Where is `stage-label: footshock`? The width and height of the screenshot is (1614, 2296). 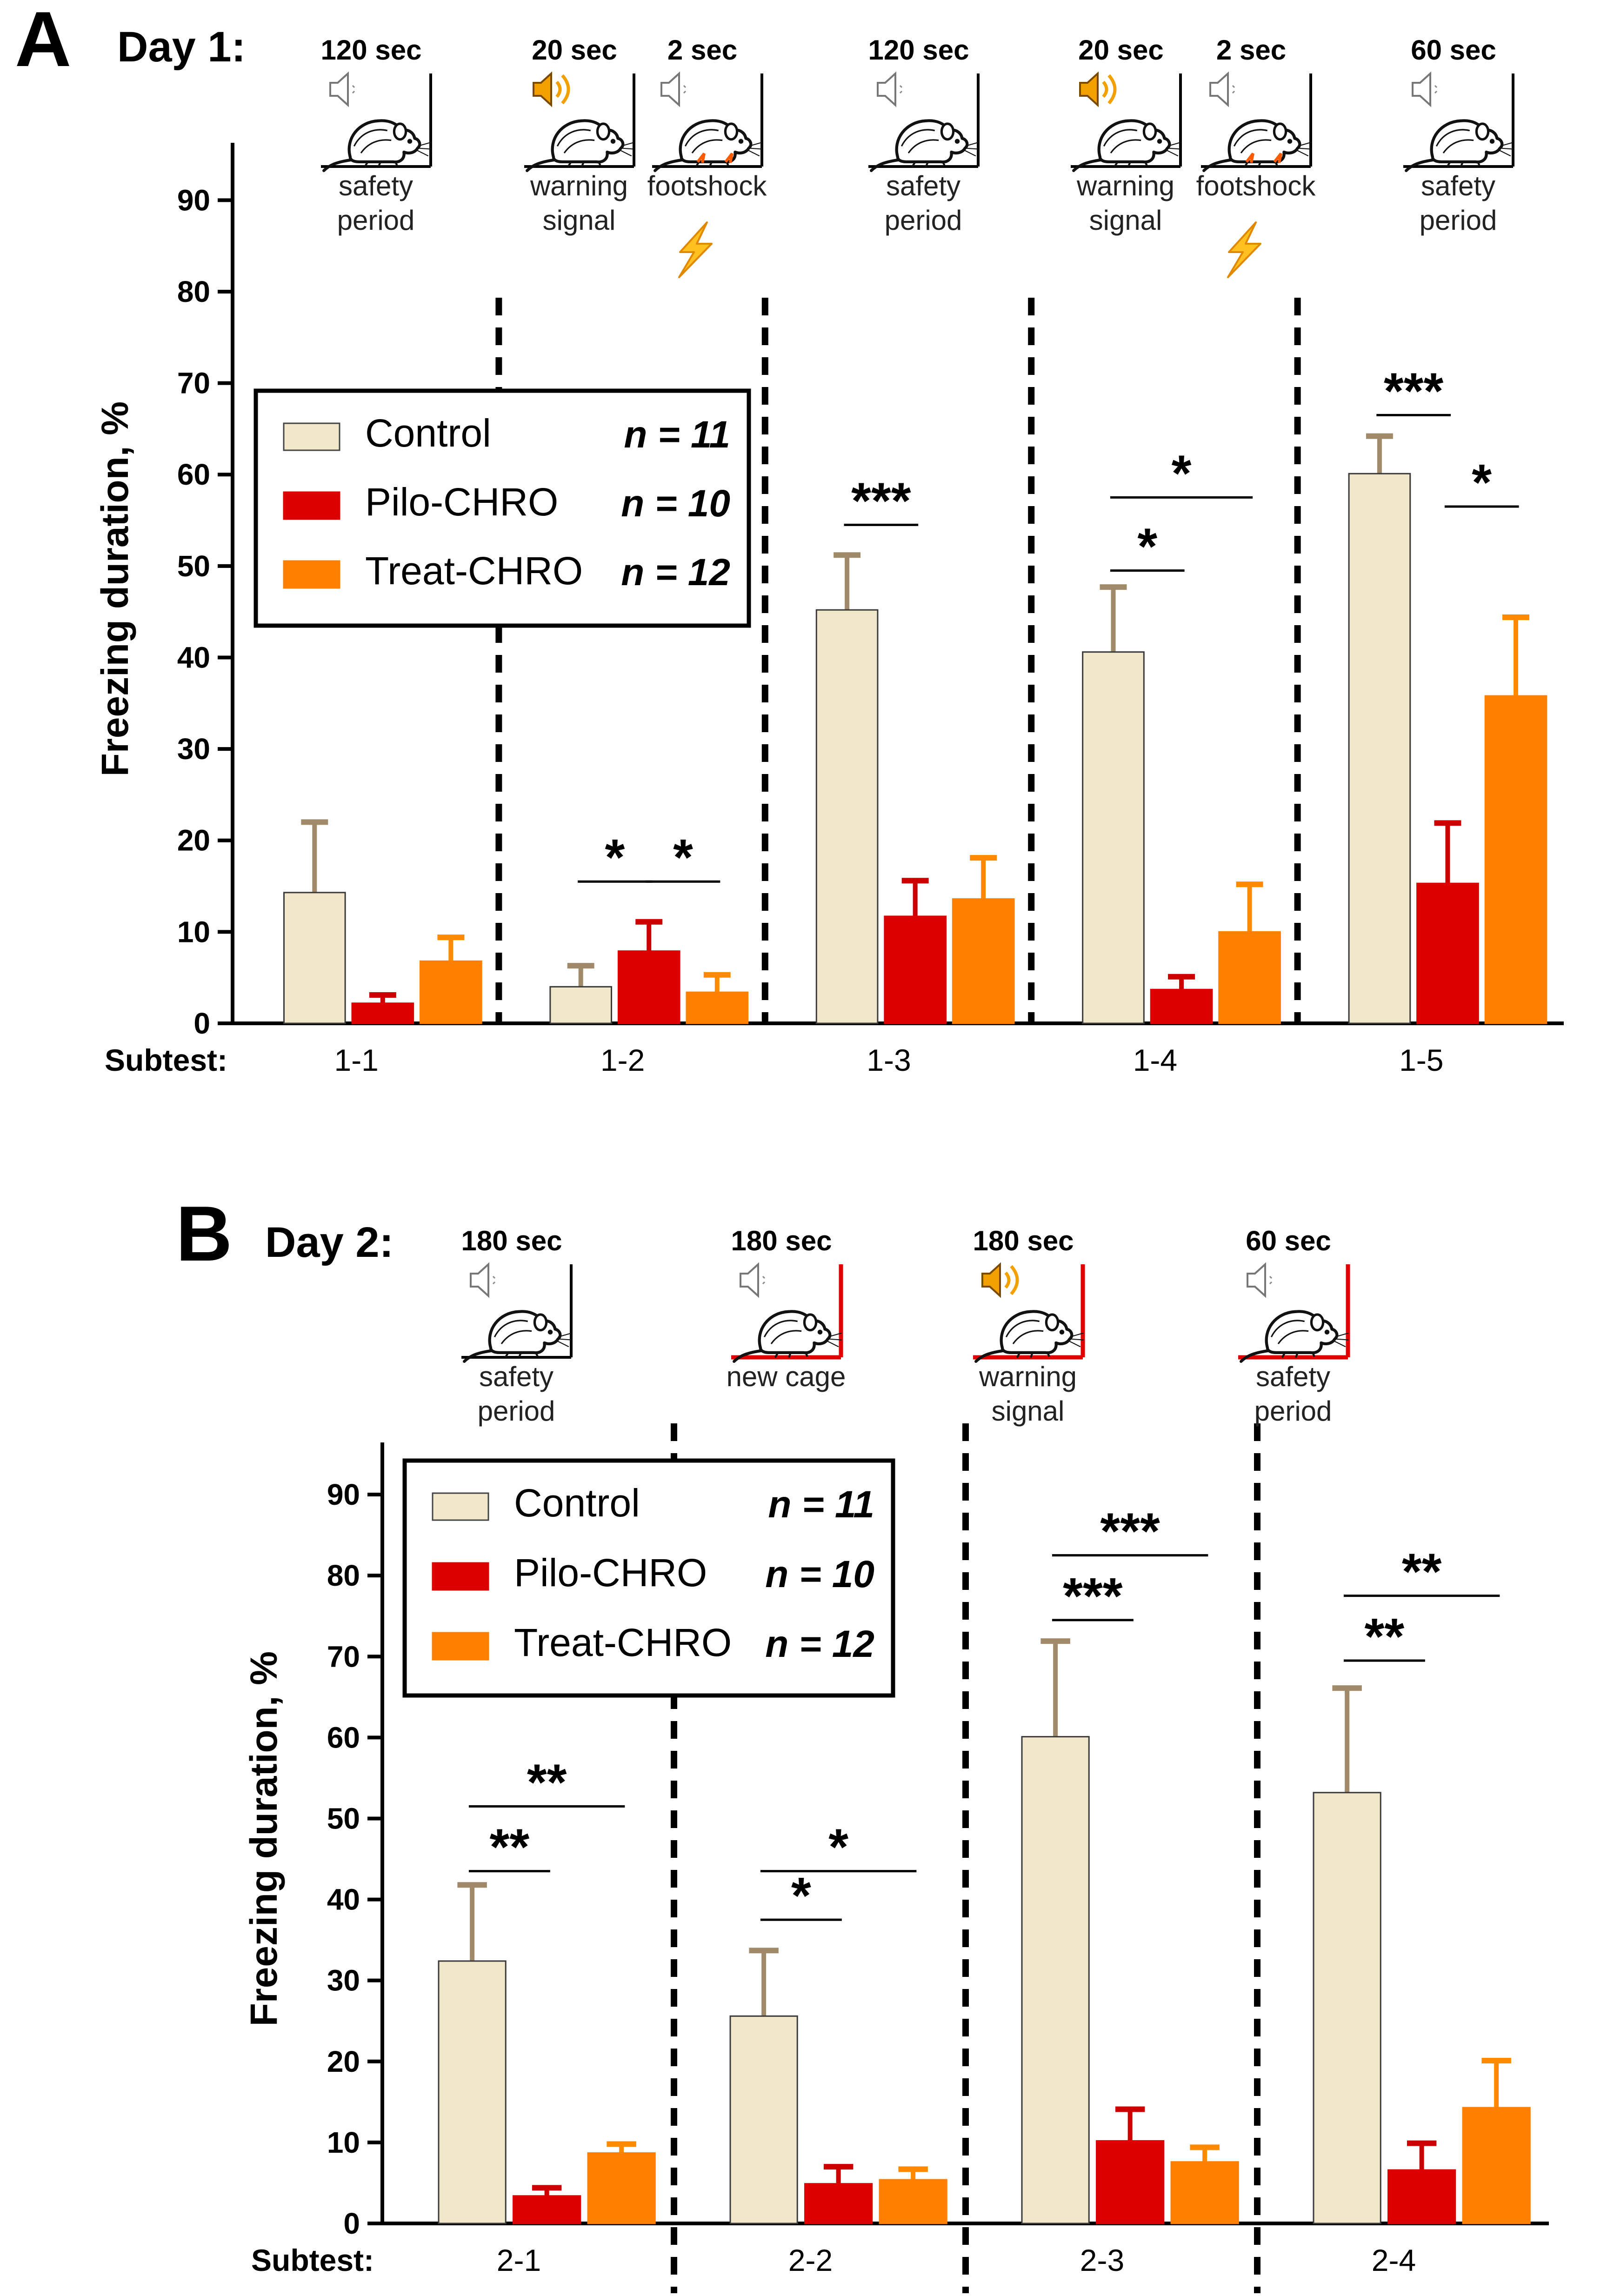
stage-label: footshock is located at coordinates (1256, 185).